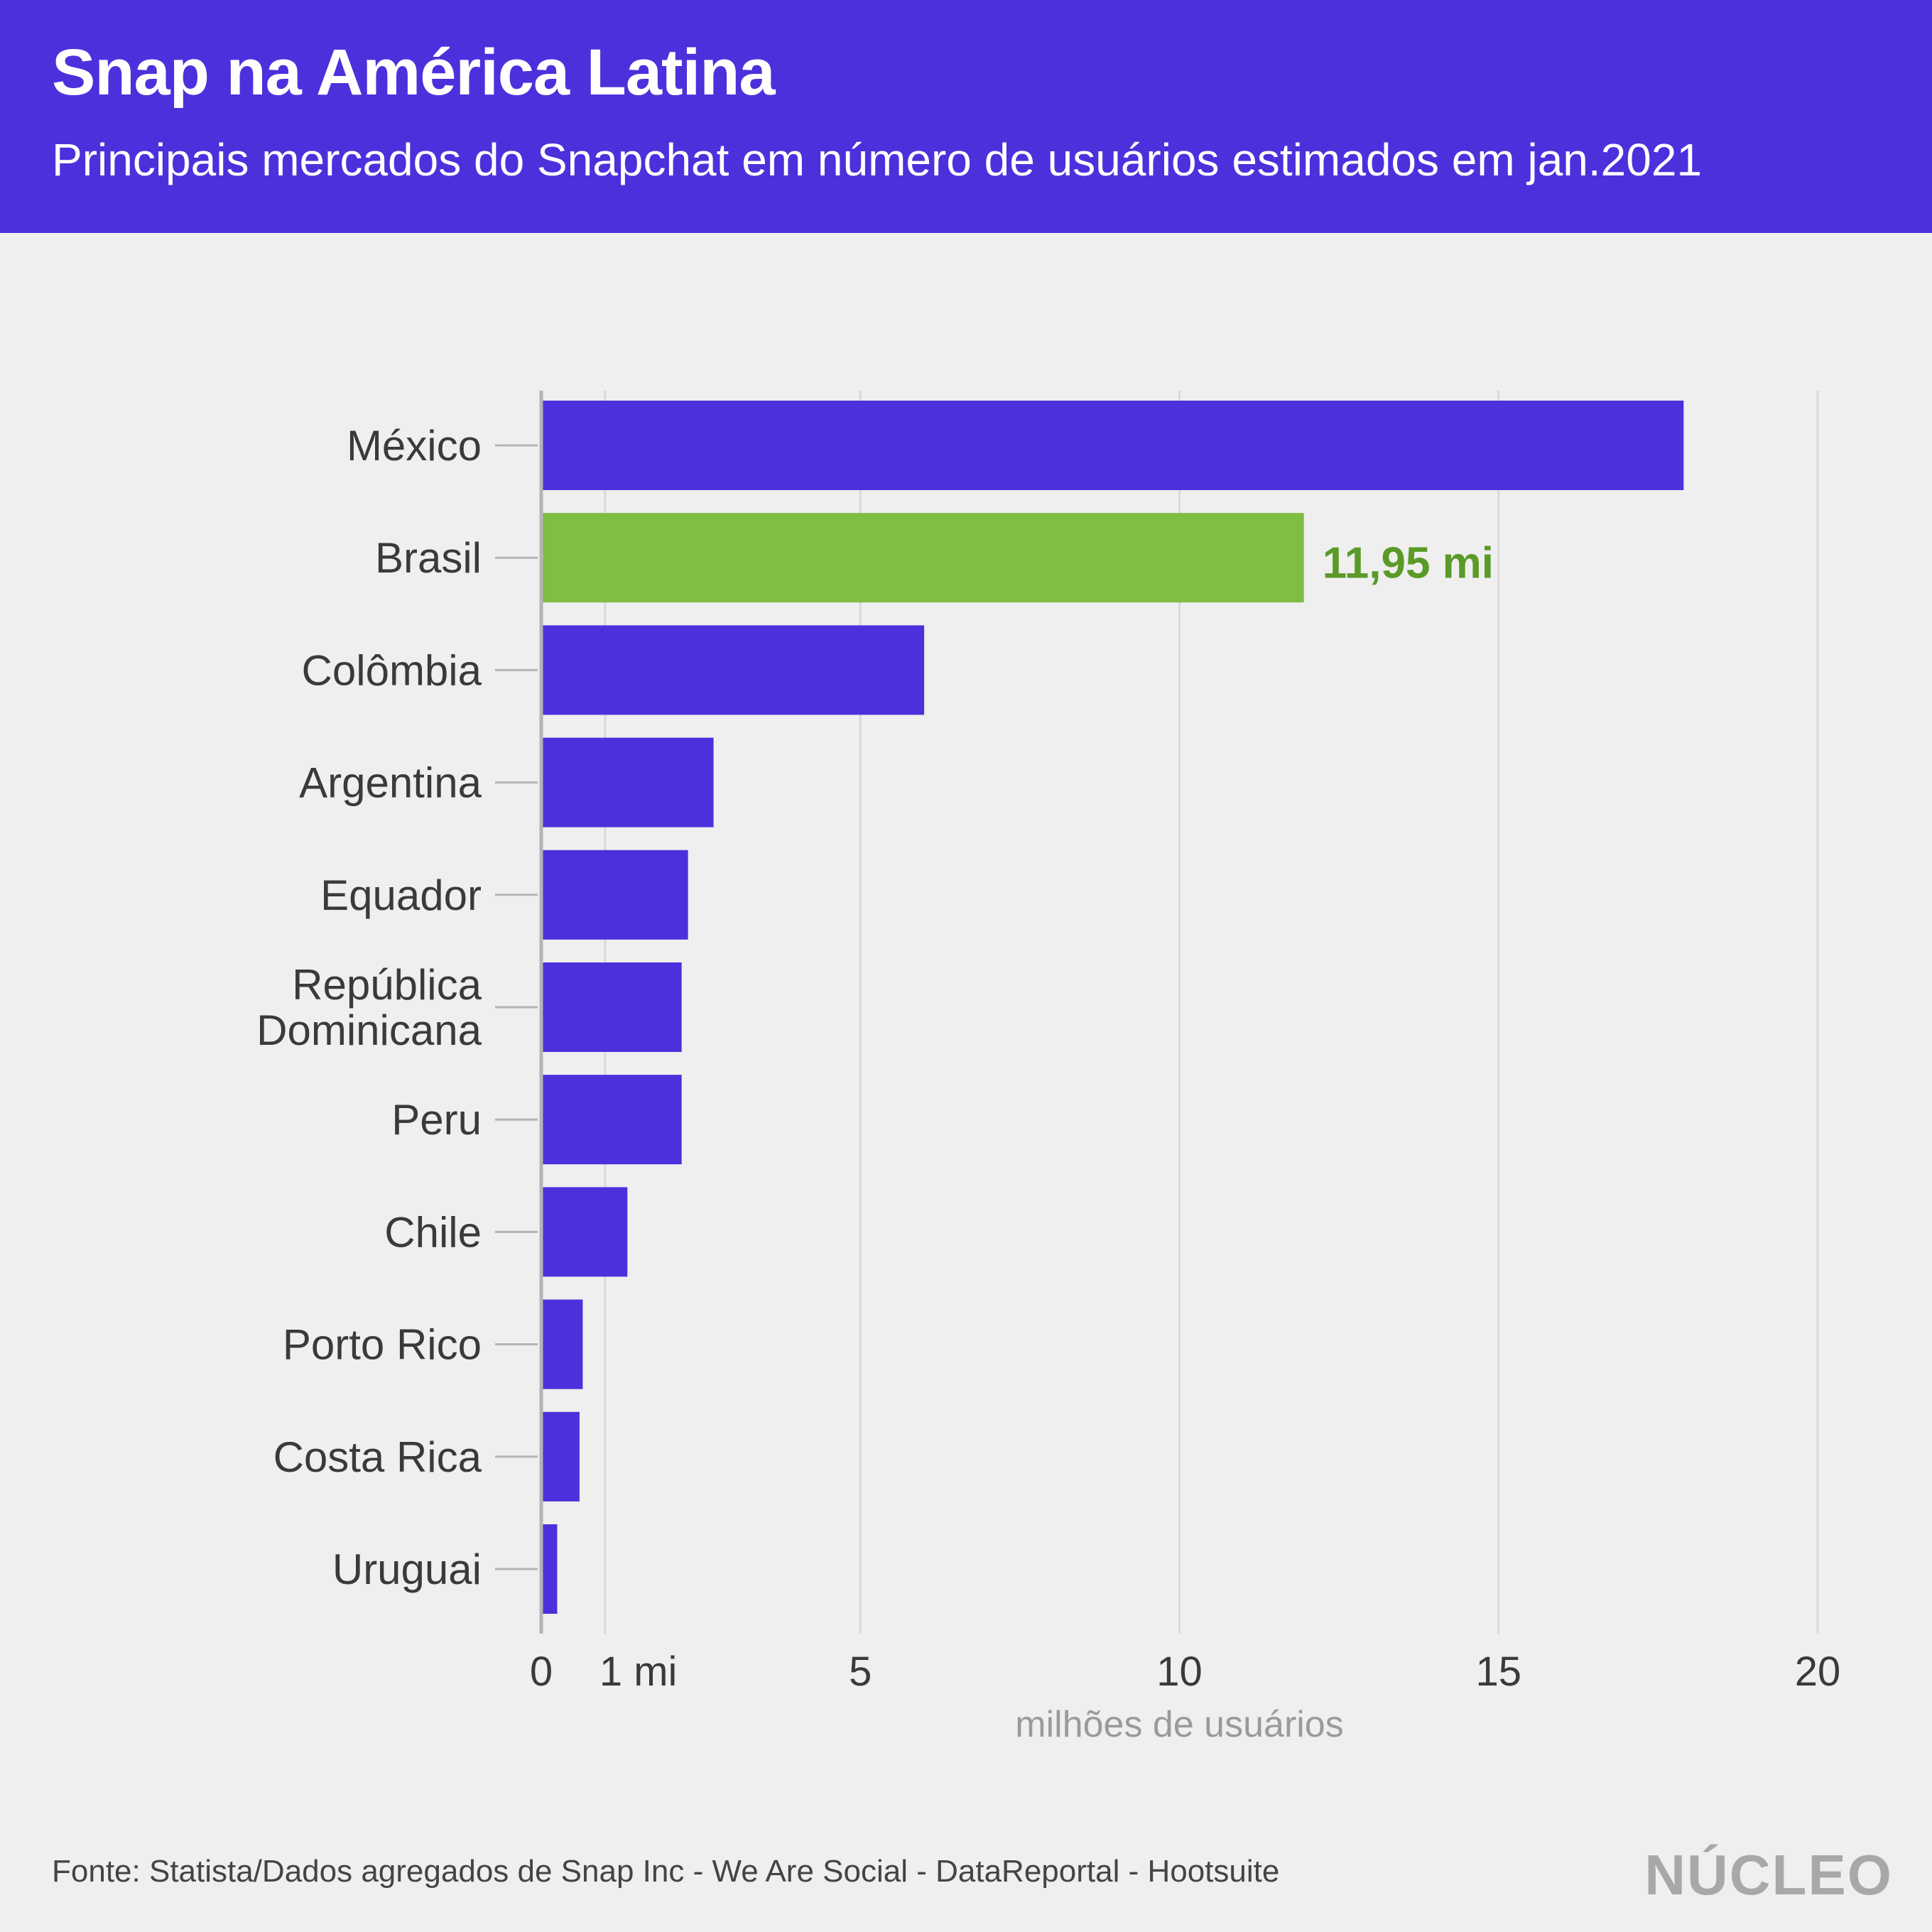 Image resolution: width=1932 pixels, height=1932 pixels. Describe the element at coordinates (1818, 1672) in the screenshot. I see `x-tick-label: 20` at that location.